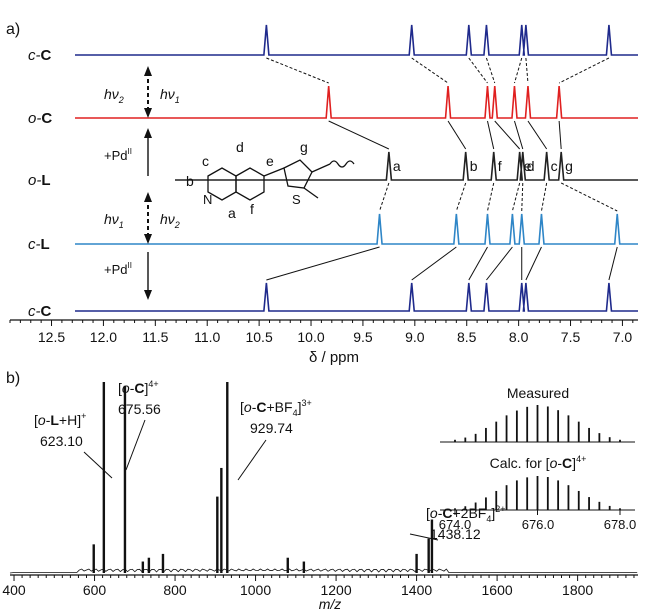 The width and height of the screenshot is (646, 613). What do you see at coordinates (415, 337) in the screenshot?
I see `nmr-tick-label: 9.0` at bounding box center [415, 337].